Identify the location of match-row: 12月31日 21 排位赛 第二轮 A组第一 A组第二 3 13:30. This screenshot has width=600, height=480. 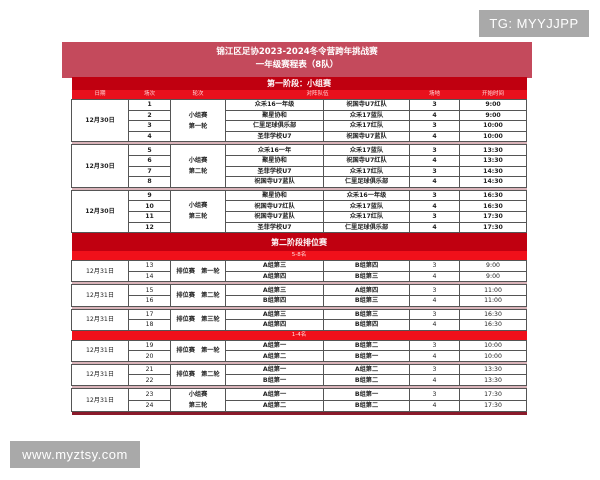
(299, 375).